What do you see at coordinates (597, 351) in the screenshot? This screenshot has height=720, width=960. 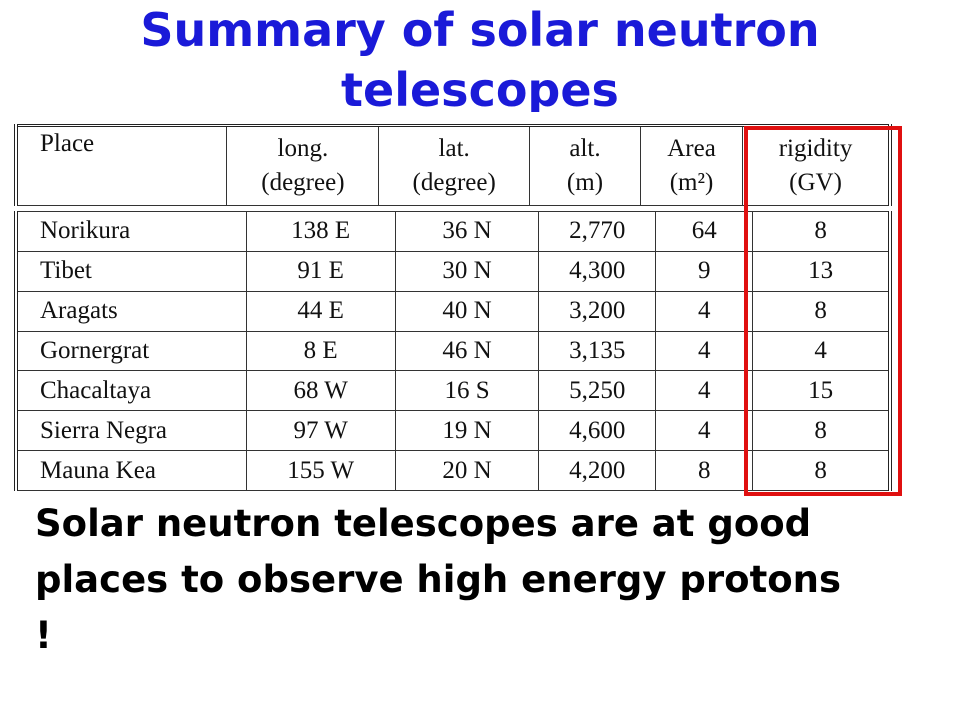 I see `table-cell: 3,135` at bounding box center [597, 351].